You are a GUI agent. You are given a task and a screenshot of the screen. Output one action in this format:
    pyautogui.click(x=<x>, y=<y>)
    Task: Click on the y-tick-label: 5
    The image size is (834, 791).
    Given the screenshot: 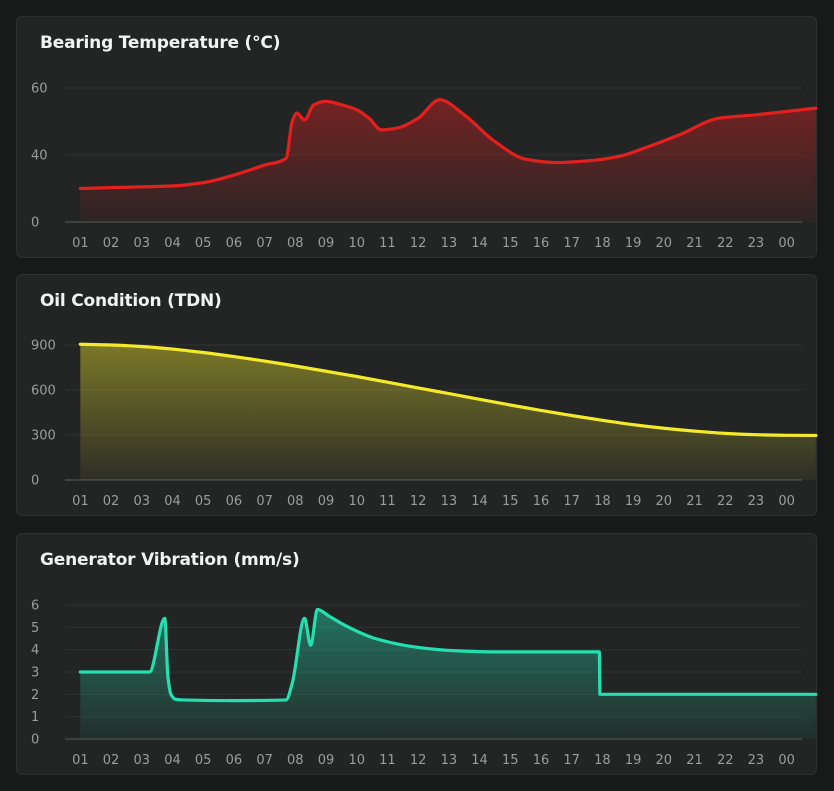 What is the action you would take?
    pyautogui.click(x=35, y=628)
    